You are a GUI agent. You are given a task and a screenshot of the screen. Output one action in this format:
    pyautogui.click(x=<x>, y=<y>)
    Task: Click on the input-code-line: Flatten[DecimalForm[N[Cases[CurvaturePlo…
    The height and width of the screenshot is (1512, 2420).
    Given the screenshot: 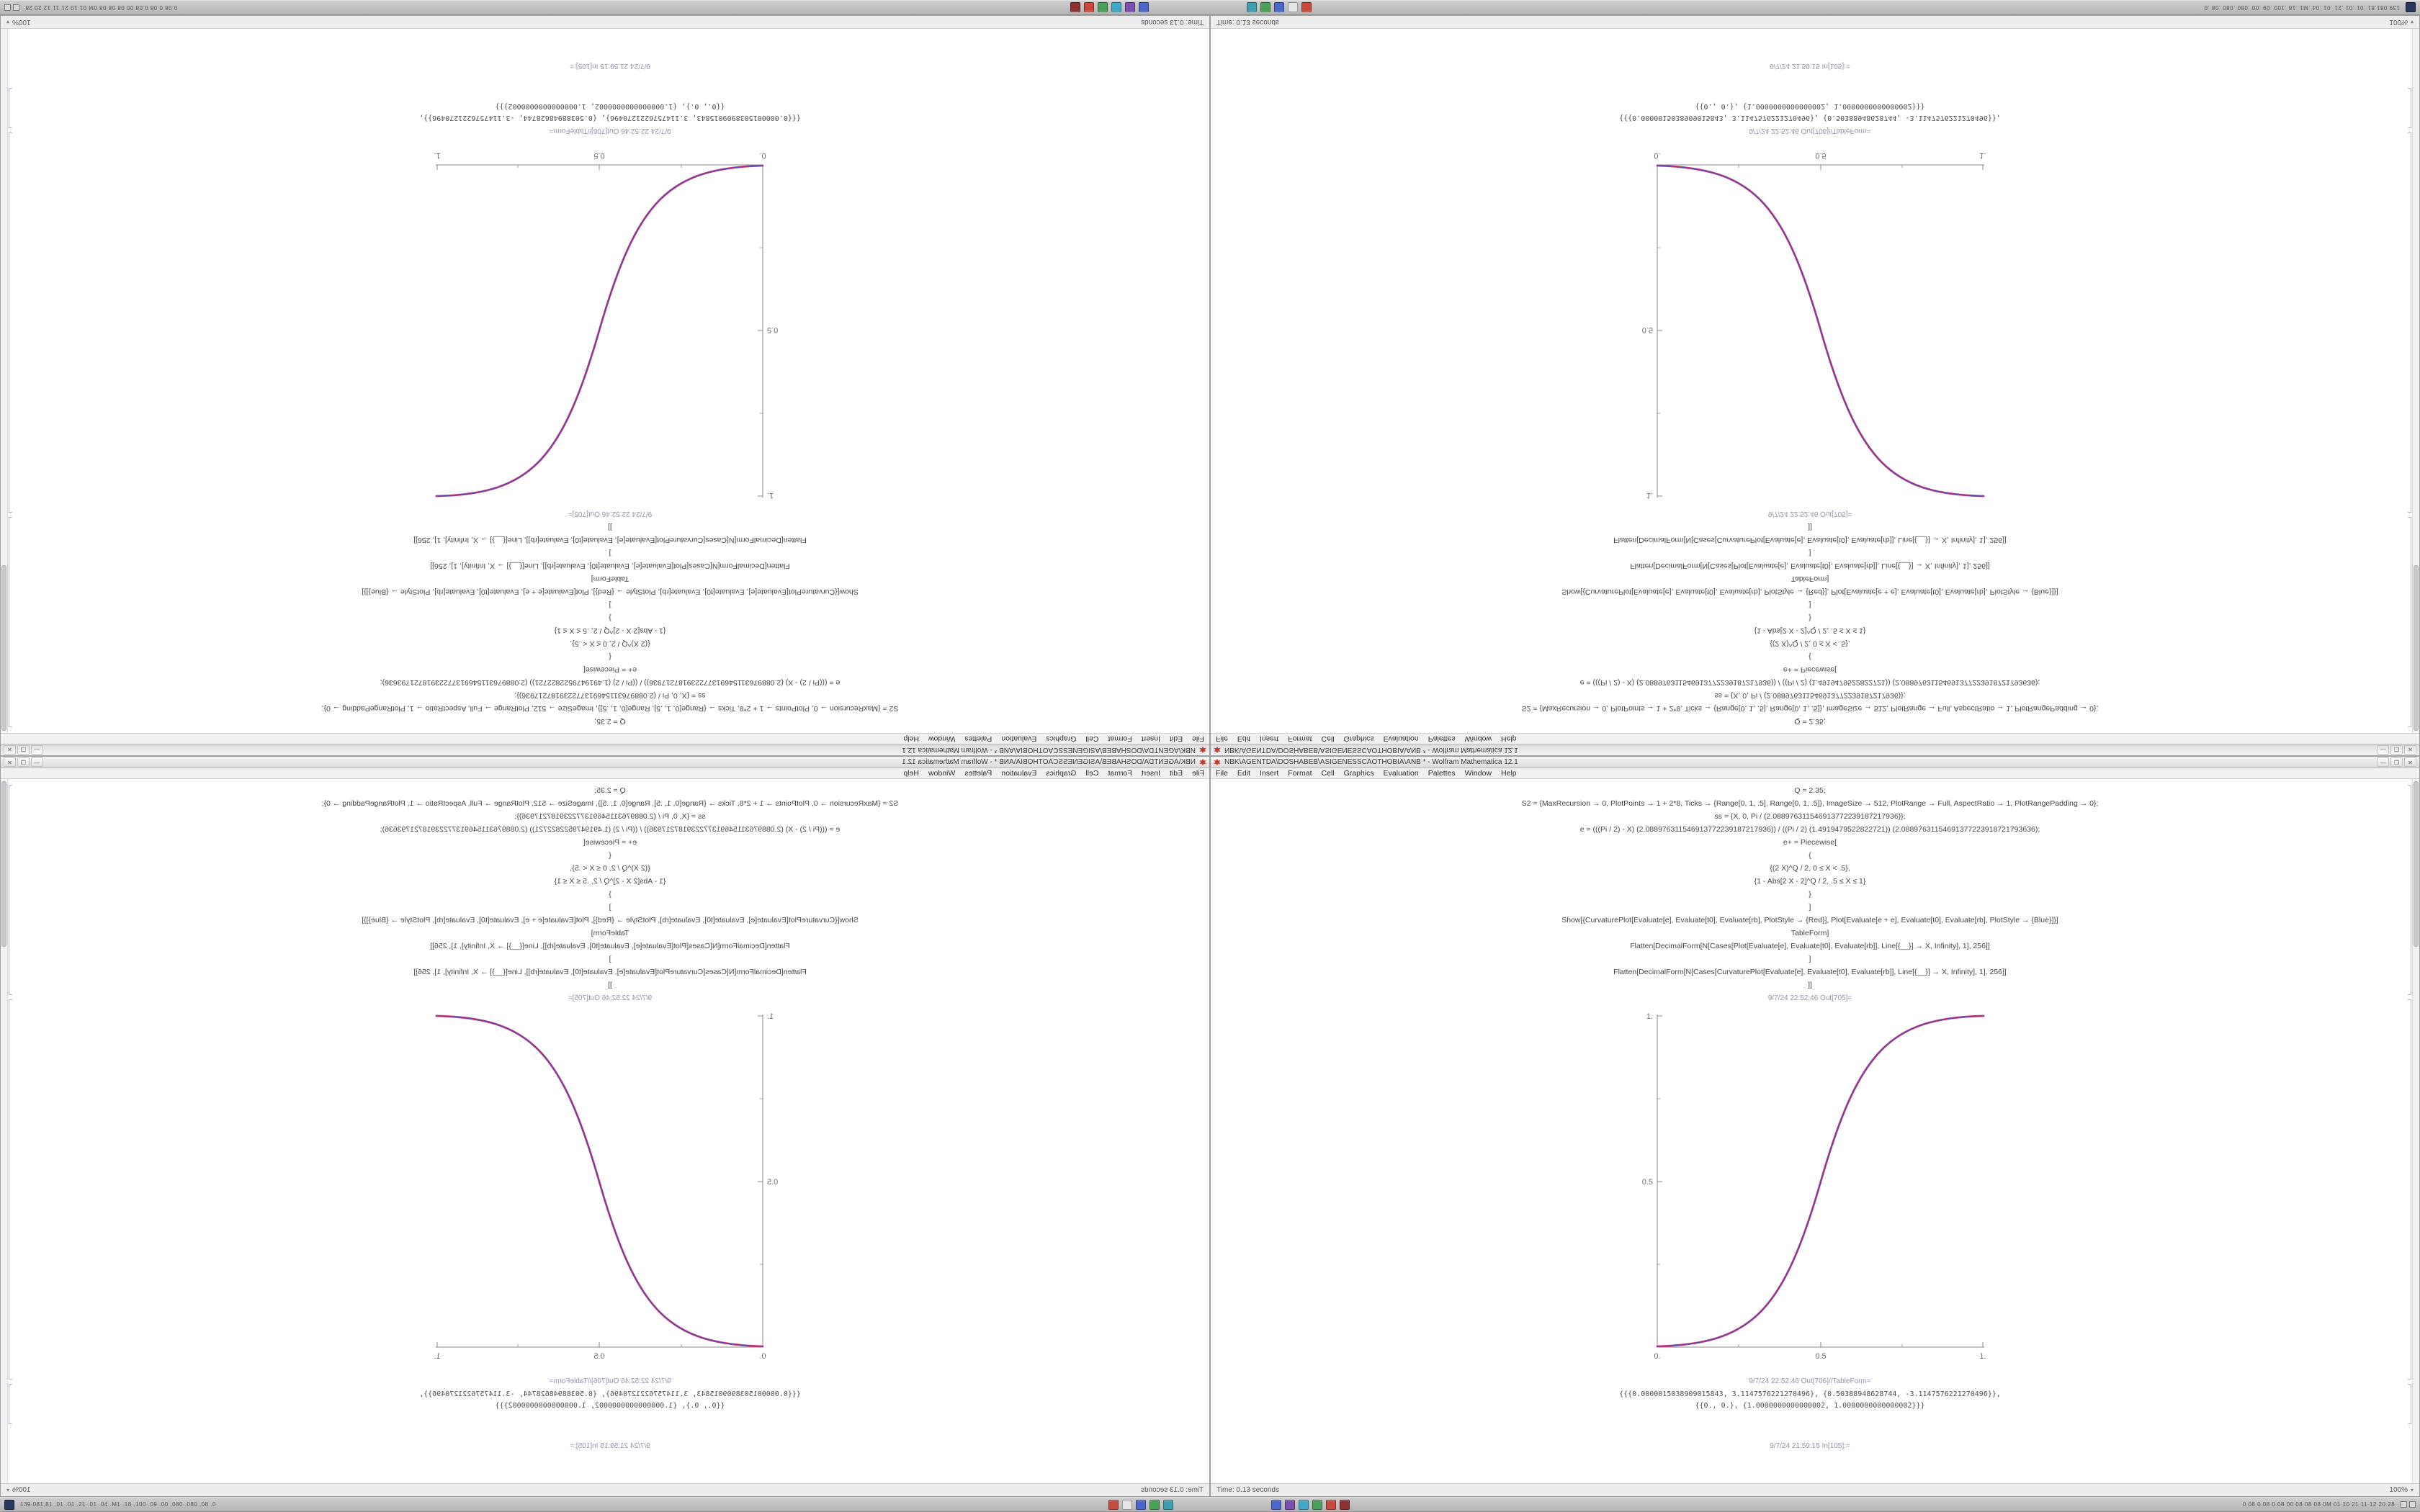 What is the action you would take?
    pyautogui.click(x=1810, y=972)
    